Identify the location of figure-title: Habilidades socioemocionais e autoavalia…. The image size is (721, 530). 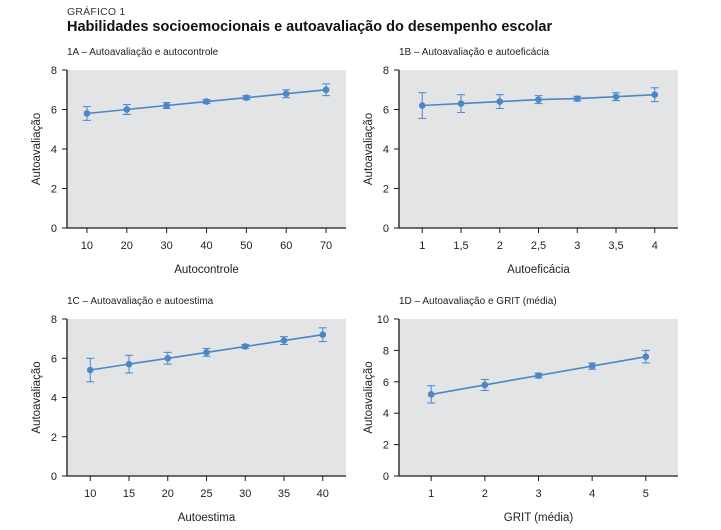
(310, 27).